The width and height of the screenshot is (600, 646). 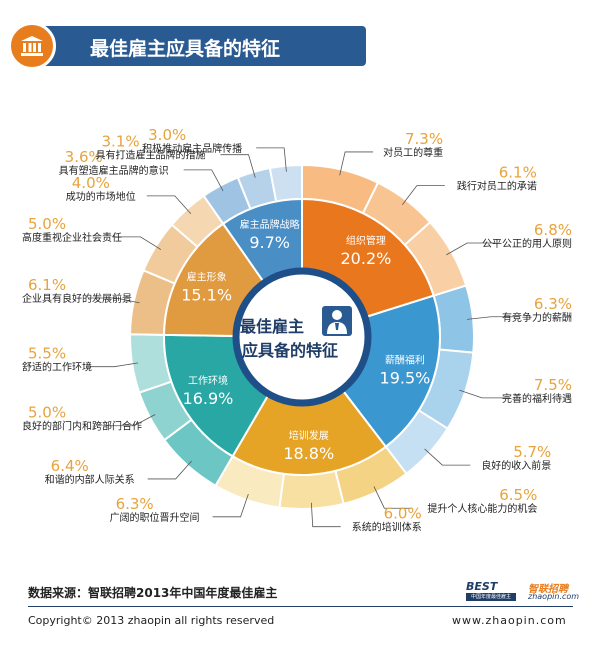 What do you see at coordinates (308, 453) in the screenshot?
I see `inner-slice-value: 18.8%` at bounding box center [308, 453].